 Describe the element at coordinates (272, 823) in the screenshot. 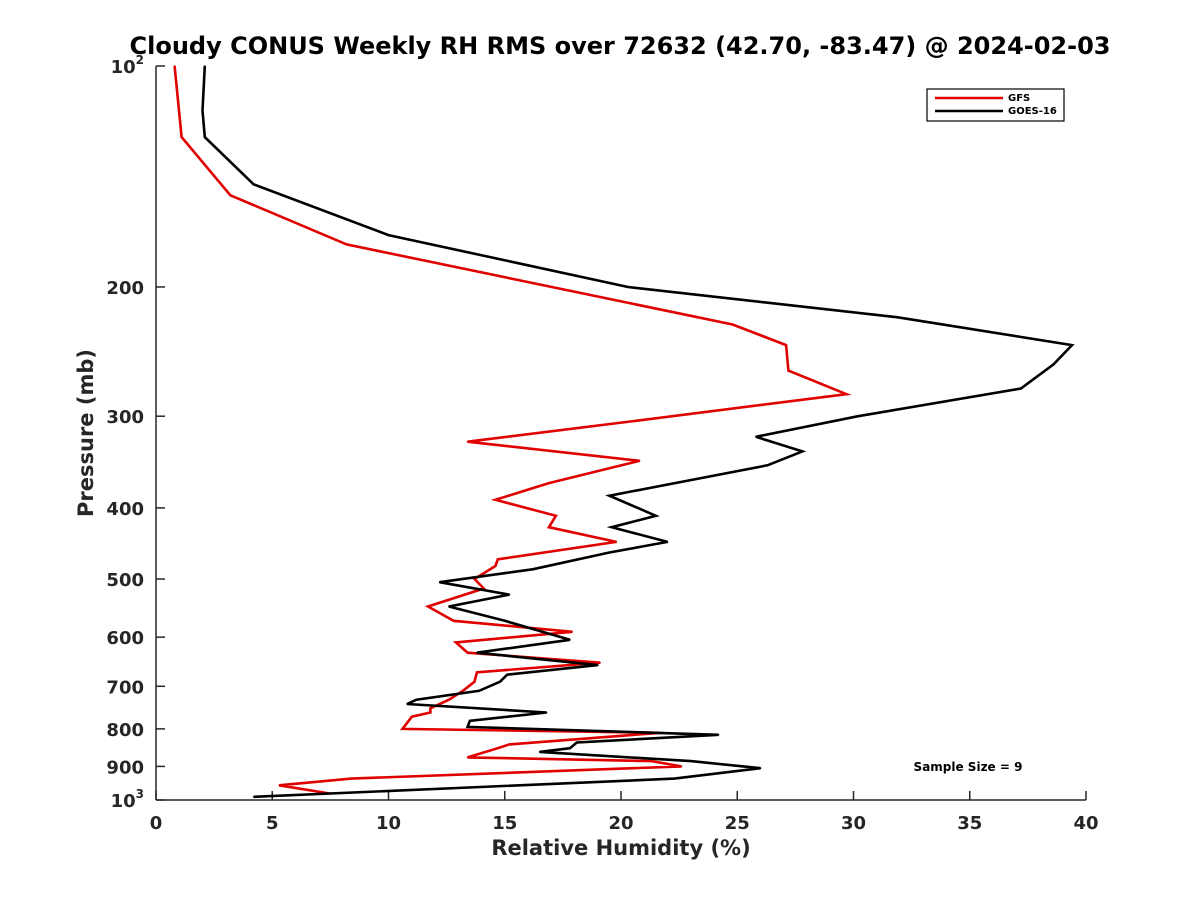

I see `x-tick-label: 5` at that location.